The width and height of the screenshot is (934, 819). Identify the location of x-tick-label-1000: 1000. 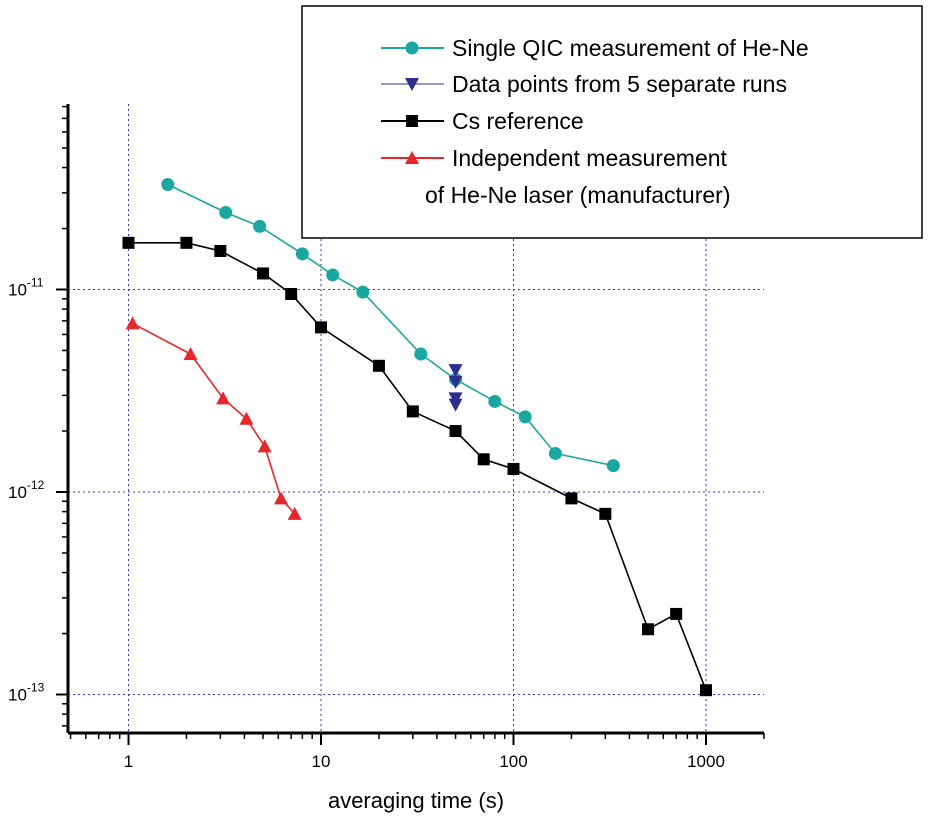
(706, 761).